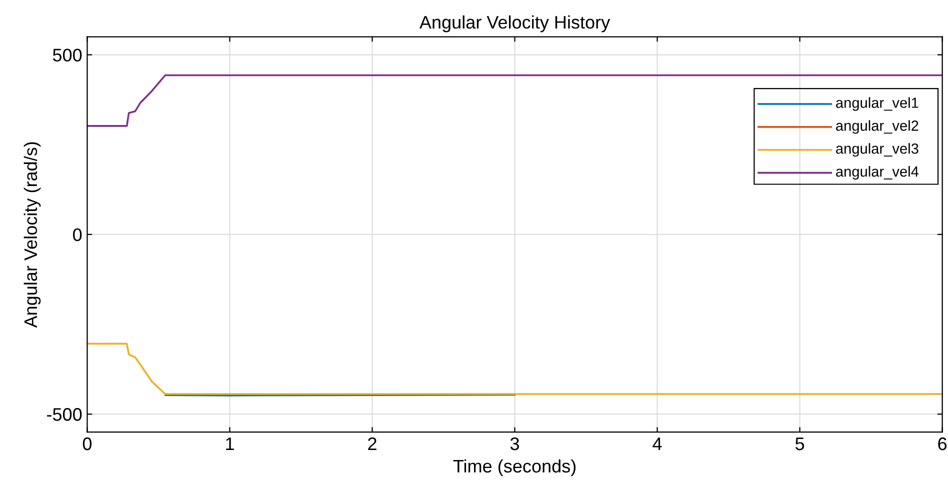  I want to click on legend-label: angular_vel4, so click(877, 173).